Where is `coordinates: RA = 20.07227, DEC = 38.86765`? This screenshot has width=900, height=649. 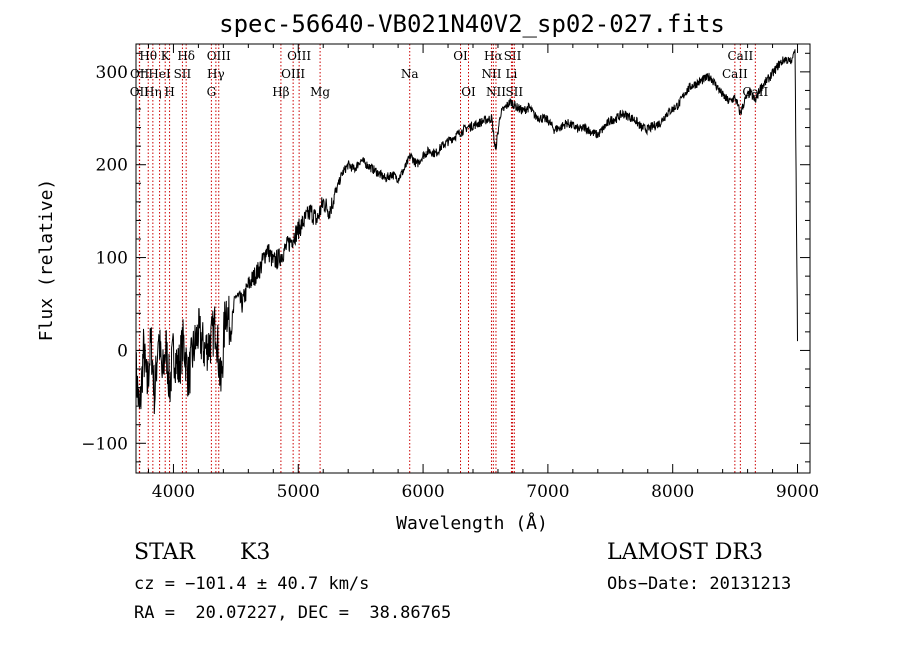
coordinates: RA = 20.07227, DEC = 38.86765 is located at coordinates (293, 613).